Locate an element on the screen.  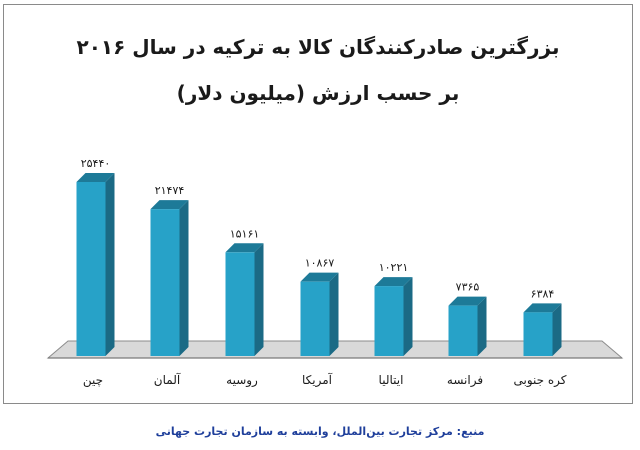
x-tick-label: کره جنوبی is located at coordinates (539, 380).